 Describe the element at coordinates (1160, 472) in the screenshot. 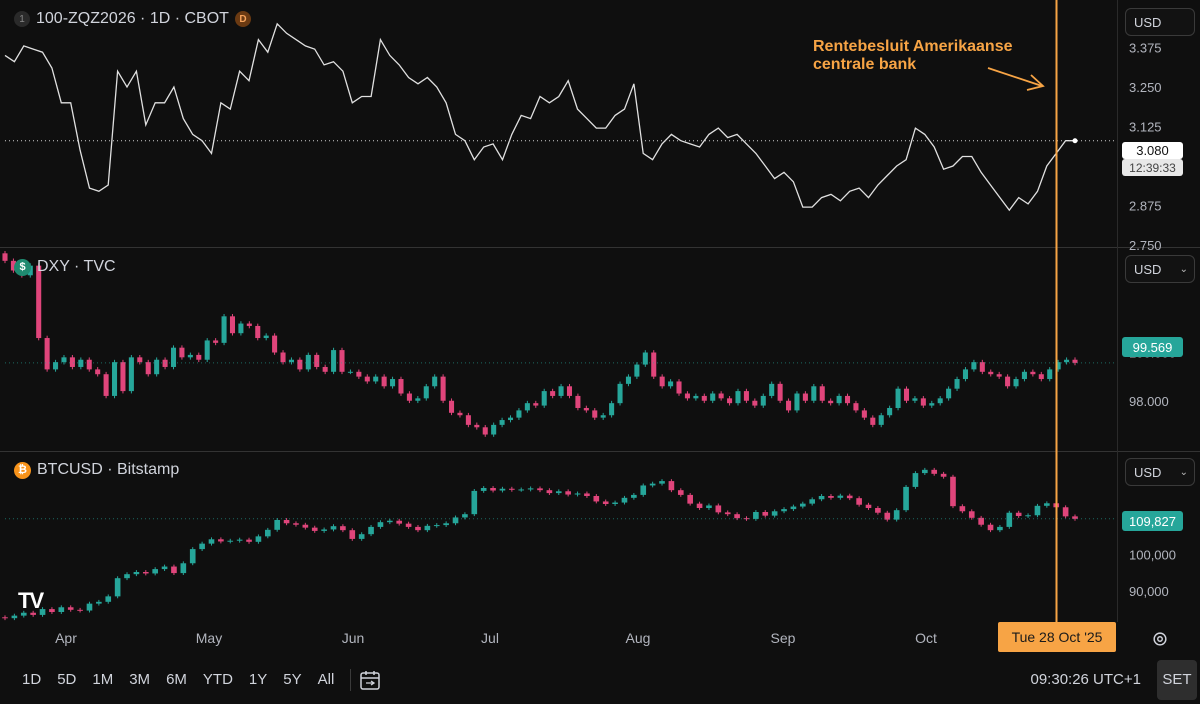

I see `btc-currency-select: USD ⌄` at that location.